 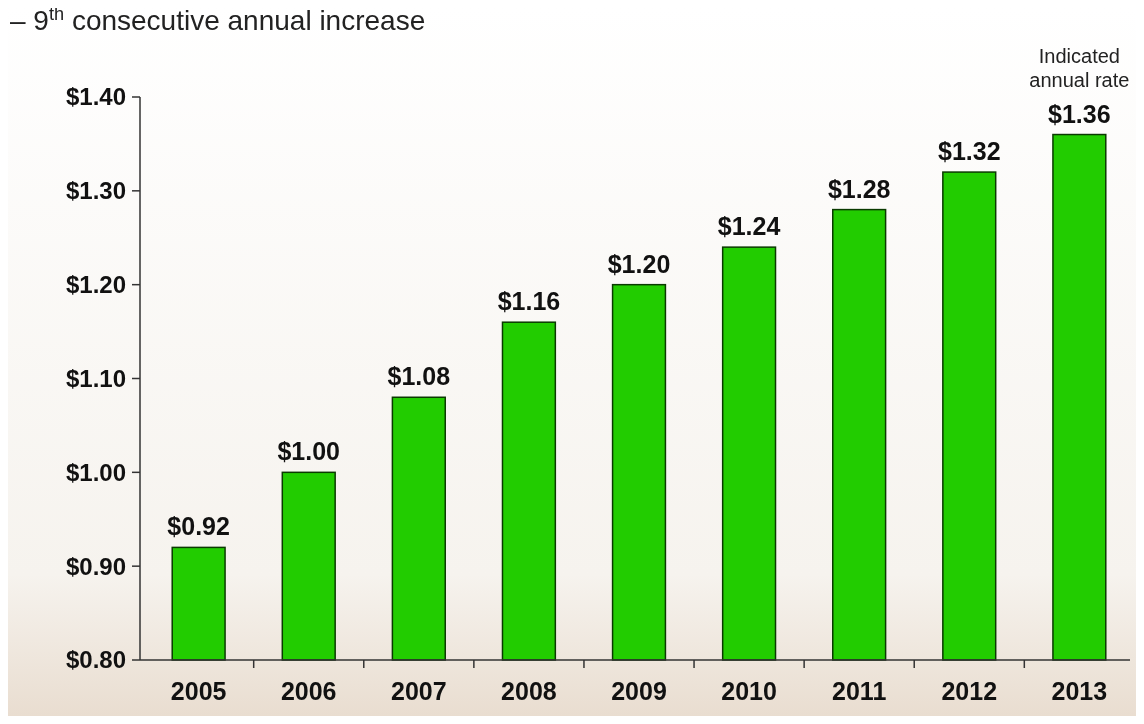 I want to click on data-label: $1.24, so click(x=749, y=226).